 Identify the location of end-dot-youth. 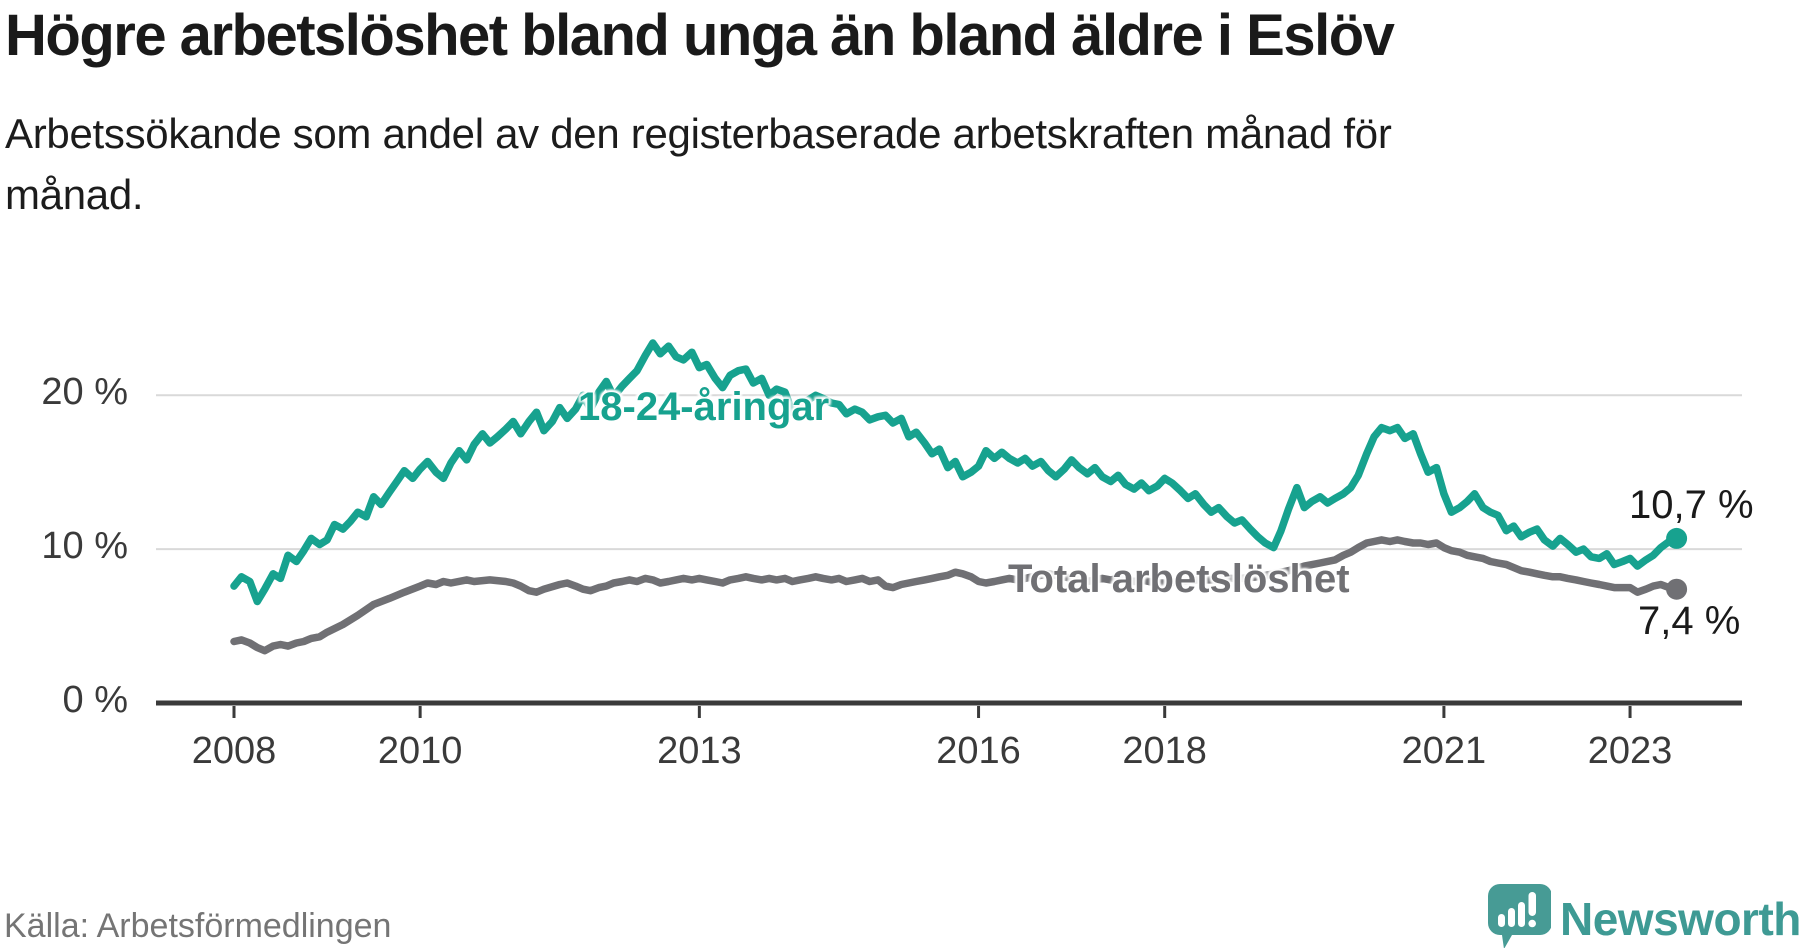
(1677, 538).